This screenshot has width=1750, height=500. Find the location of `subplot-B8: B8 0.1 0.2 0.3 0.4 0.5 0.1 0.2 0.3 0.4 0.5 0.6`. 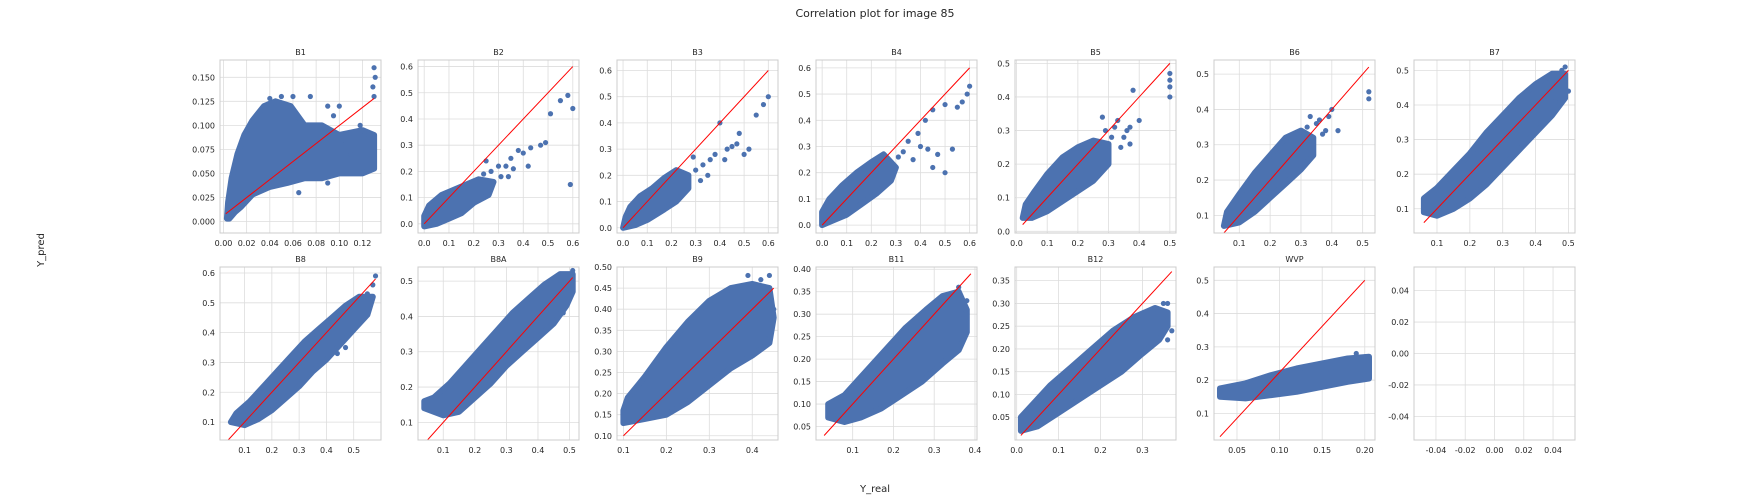

subplot-B8: B8 0.1 0.2 0.3 0.4 0.5 0.1 0.2 0.3 0.4 0.5 0.6 is located at coordinates (292, 355).